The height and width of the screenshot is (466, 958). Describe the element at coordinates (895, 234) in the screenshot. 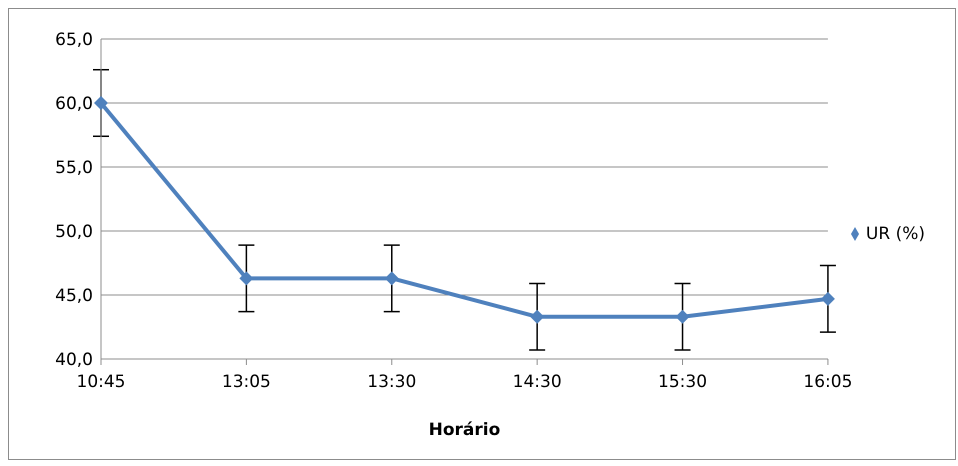

I see `legend-label: UR (%)` at that location.